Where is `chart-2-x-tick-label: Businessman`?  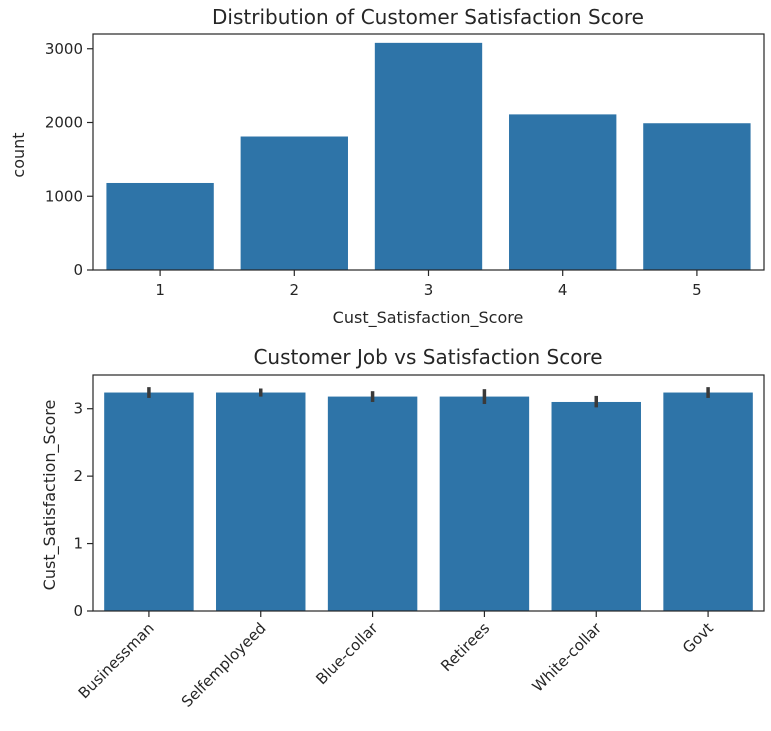 chart-2-x-tick-label: Businessman is located at coordinates (116, 660).